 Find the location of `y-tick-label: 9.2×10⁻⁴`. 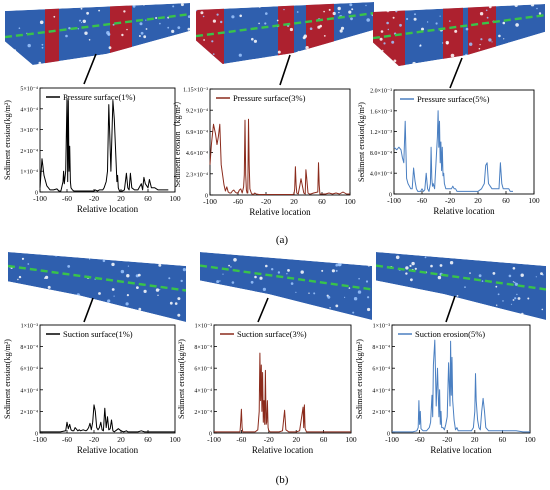

y-tick-label: 9.2×10⁻⁴ is located at coordinates (197, 112).